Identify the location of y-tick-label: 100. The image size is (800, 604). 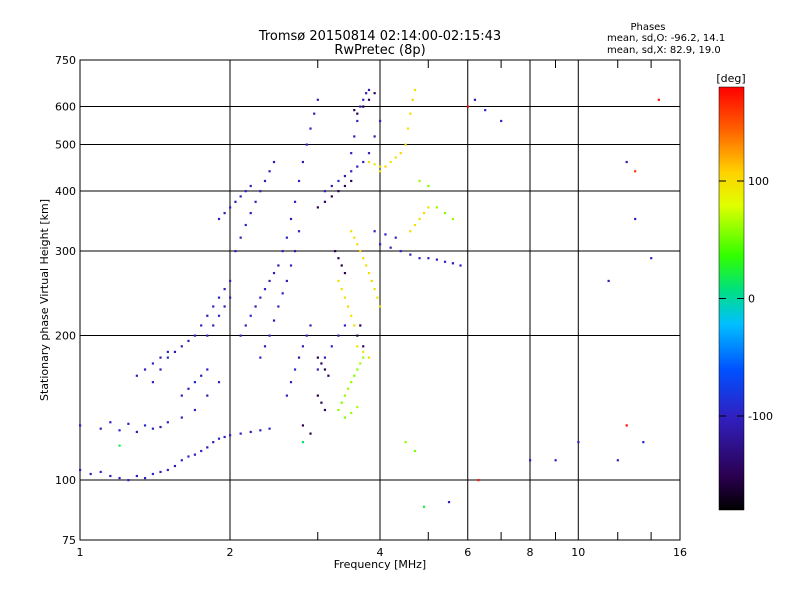
(65, 480).